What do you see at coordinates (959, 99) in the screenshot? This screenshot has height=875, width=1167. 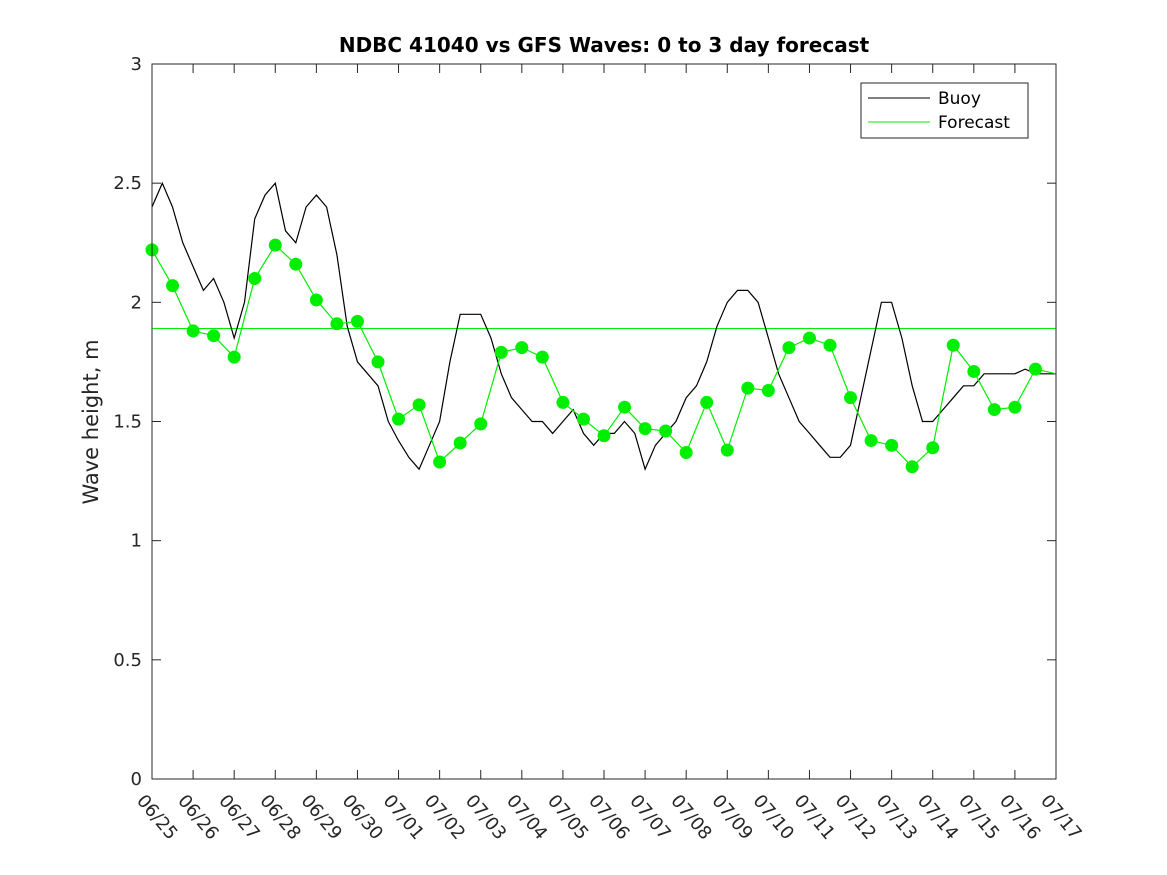 I see `legend-buoy-label: Buoy` at bounding box center [959, 99].